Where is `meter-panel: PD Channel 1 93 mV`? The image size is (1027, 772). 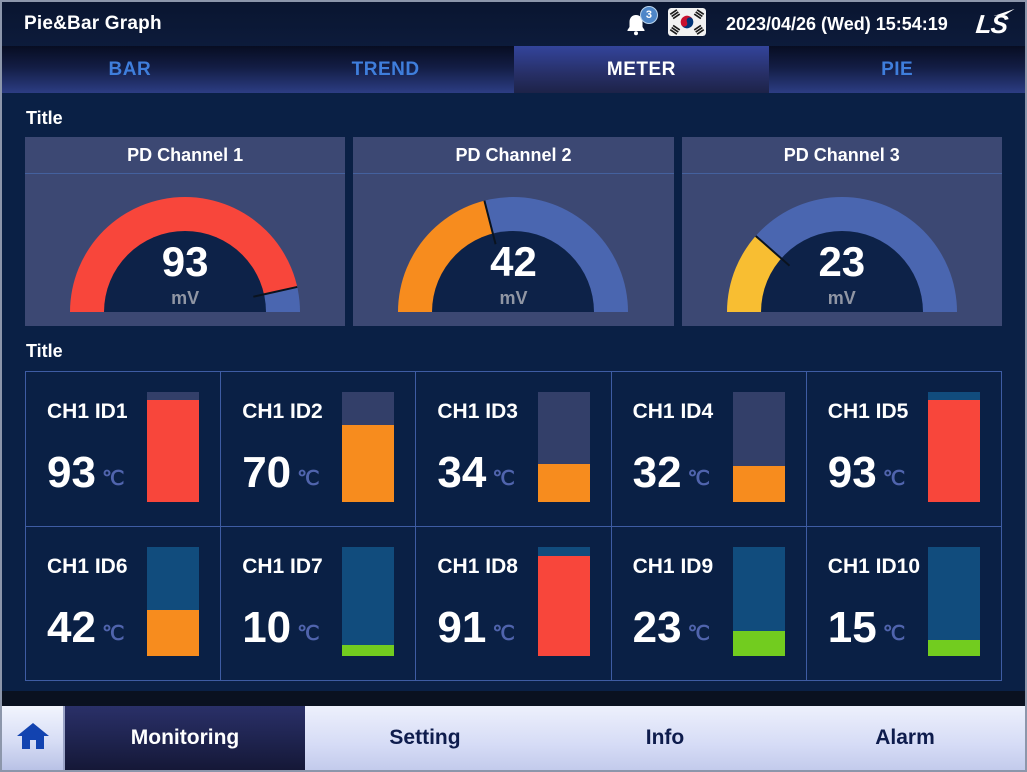
meter-panel: PD Channel 1 93 mV is located at coordinates (185, 231).